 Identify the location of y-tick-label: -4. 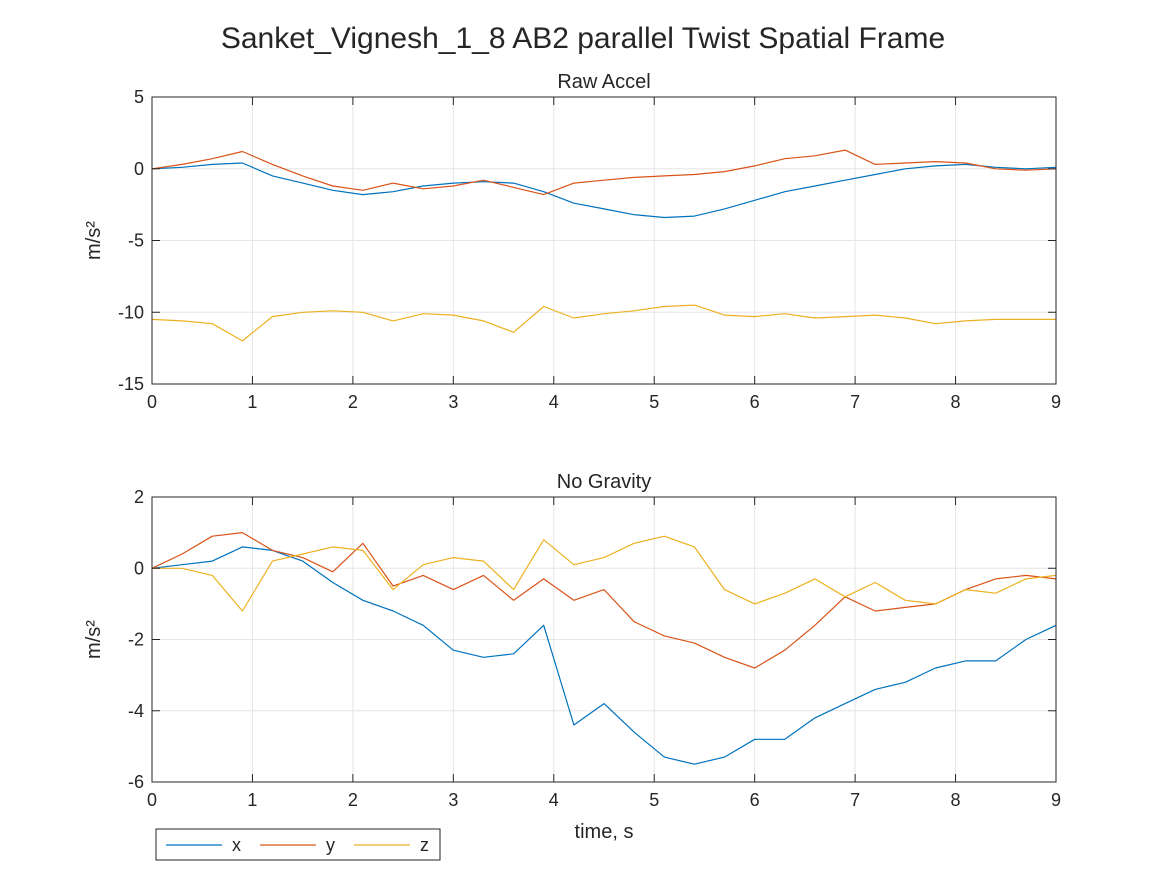
(136, 711).